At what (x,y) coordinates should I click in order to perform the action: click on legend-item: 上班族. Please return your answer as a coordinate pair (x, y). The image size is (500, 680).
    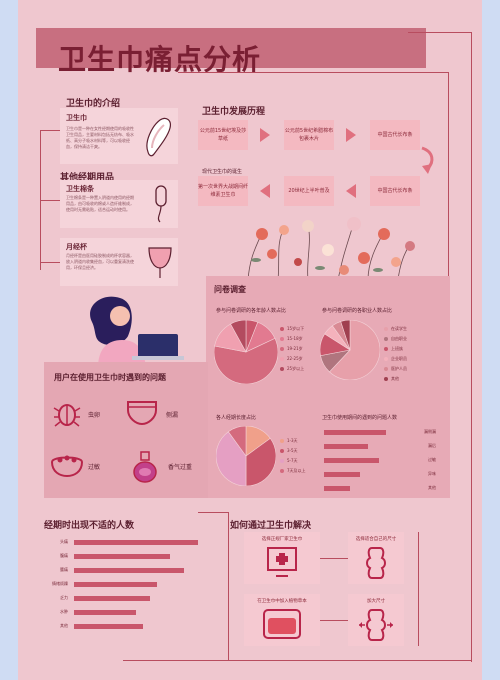
    Looking at the image, I should click on (393, 349).